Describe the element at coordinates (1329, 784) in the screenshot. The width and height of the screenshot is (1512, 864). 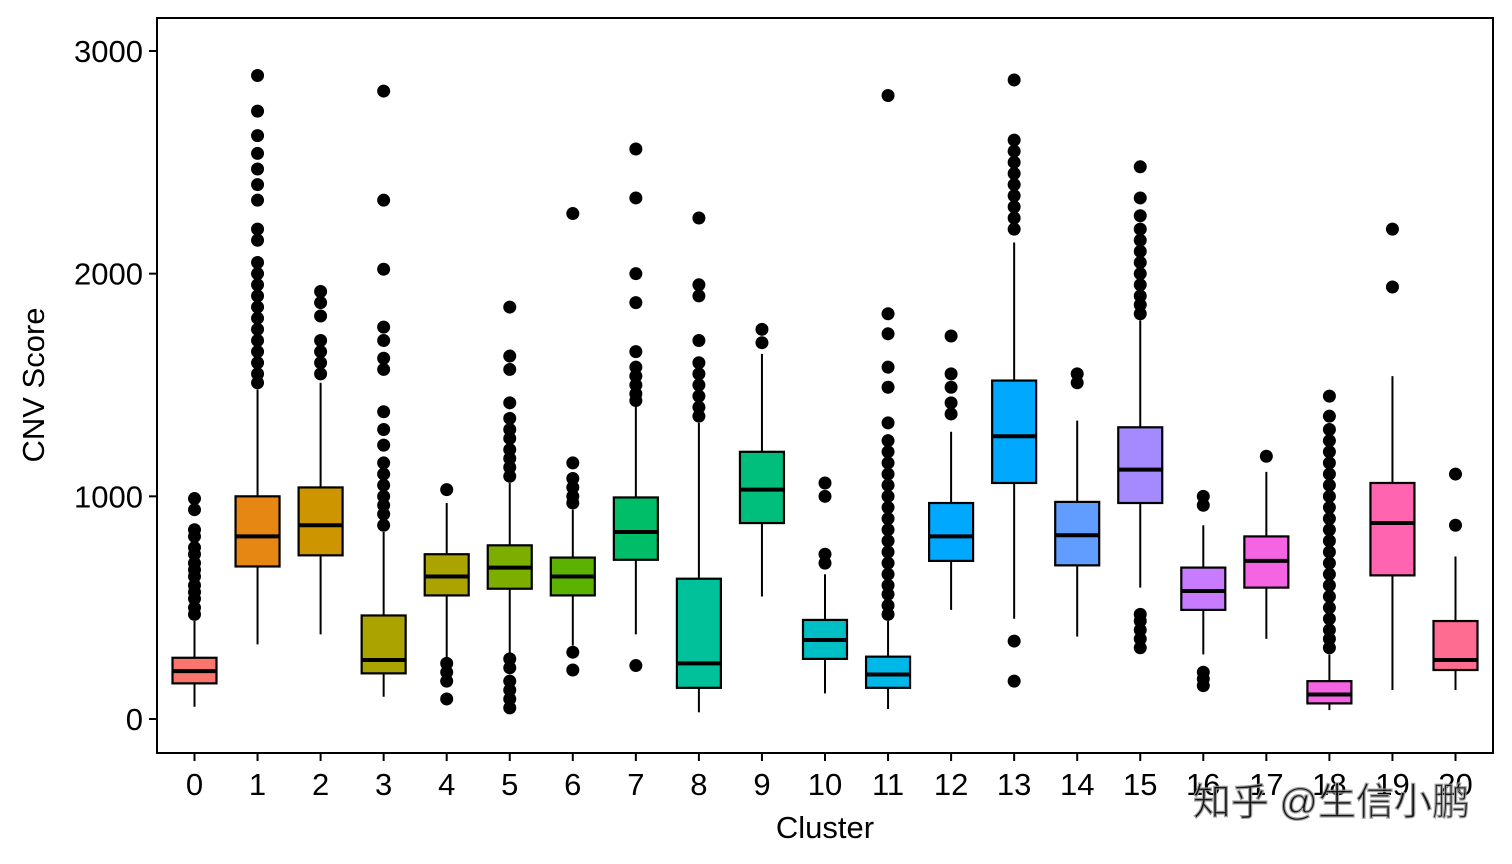
I see `x-tick-label: 18` at that location.